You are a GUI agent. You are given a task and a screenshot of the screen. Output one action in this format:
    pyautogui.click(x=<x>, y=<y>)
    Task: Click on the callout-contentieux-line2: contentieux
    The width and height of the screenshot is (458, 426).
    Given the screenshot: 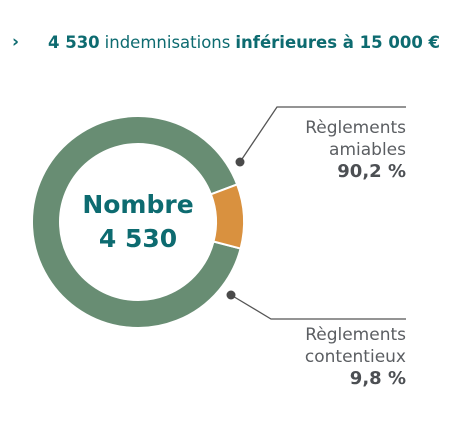 What is the action you would take?
    pyautogui.click(x=355, y=357)
    